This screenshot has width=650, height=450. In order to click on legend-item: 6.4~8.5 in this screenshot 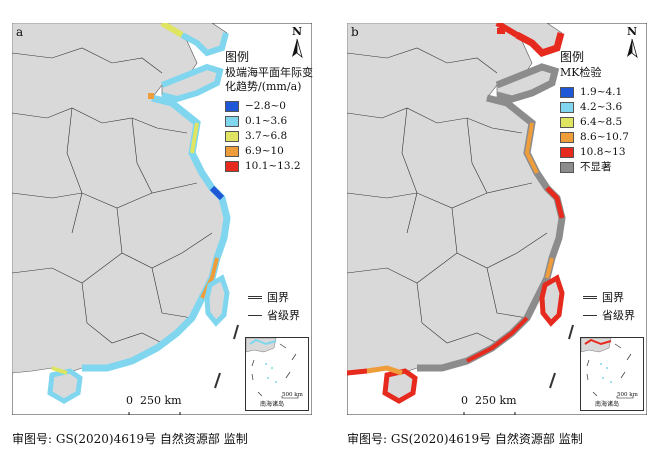, I will do `click(604, 122)`.